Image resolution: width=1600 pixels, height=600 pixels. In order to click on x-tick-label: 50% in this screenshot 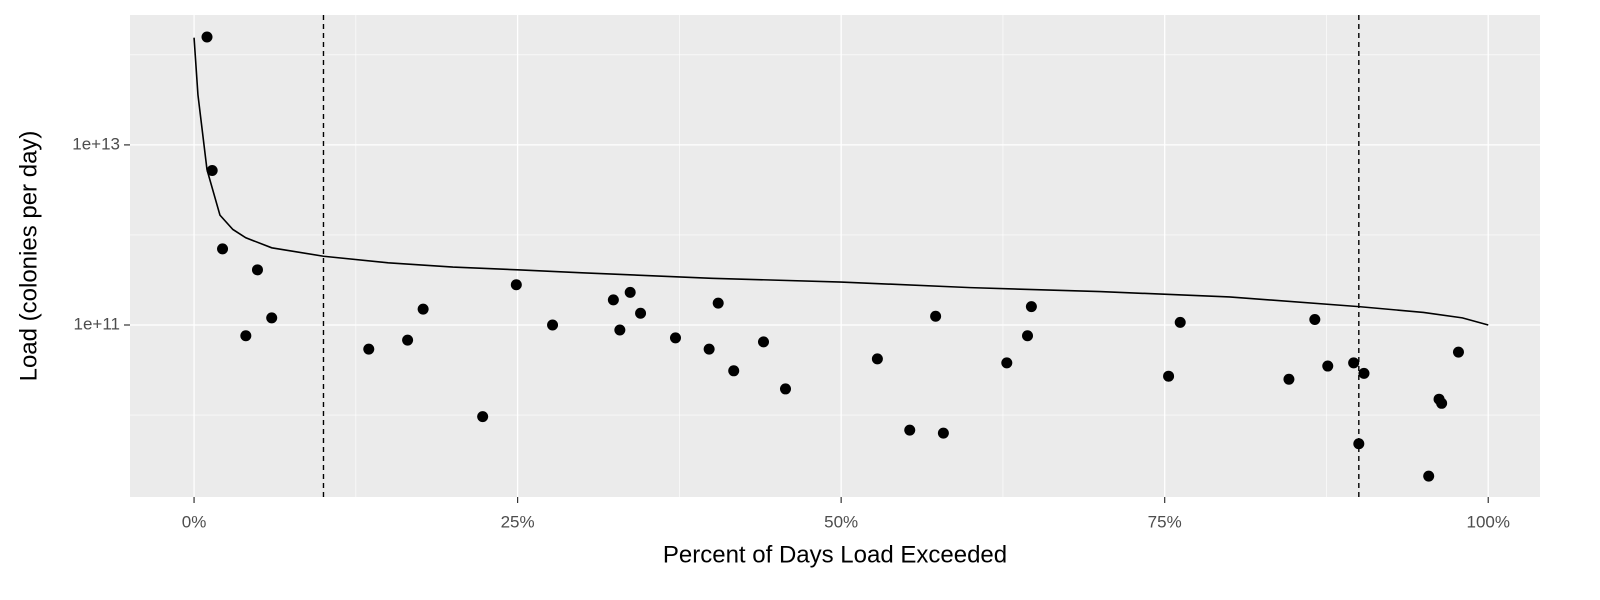, I will do `click(841, 521)`.